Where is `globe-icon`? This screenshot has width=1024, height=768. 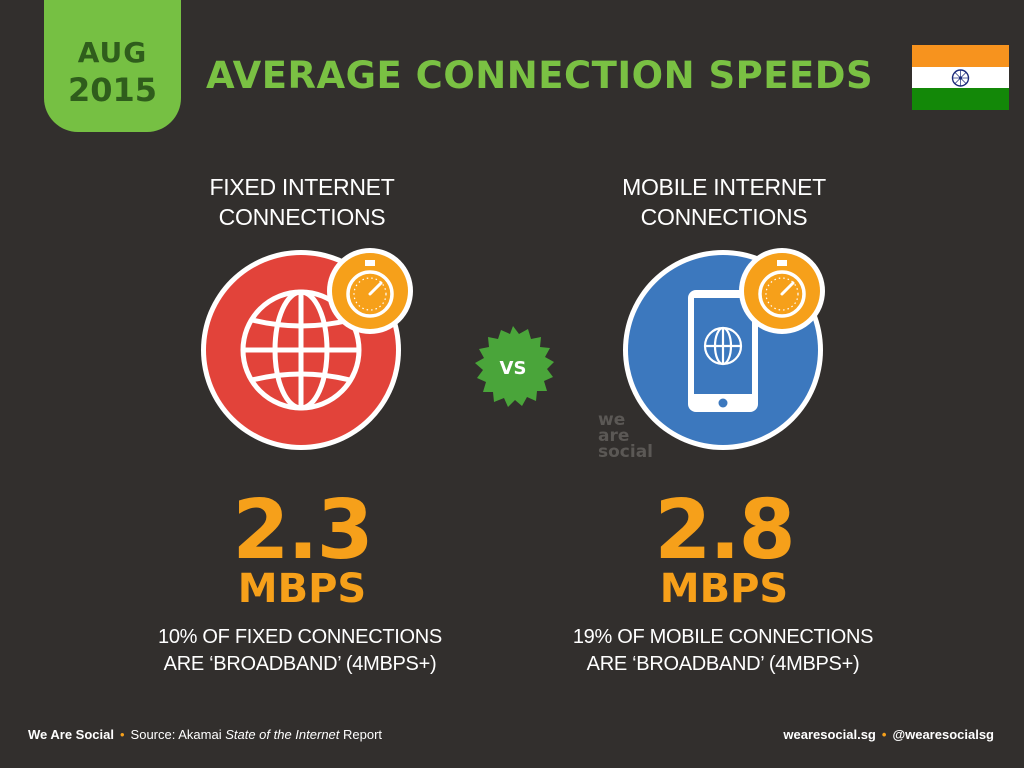
globe-icon is located at coordinates (301, 350).